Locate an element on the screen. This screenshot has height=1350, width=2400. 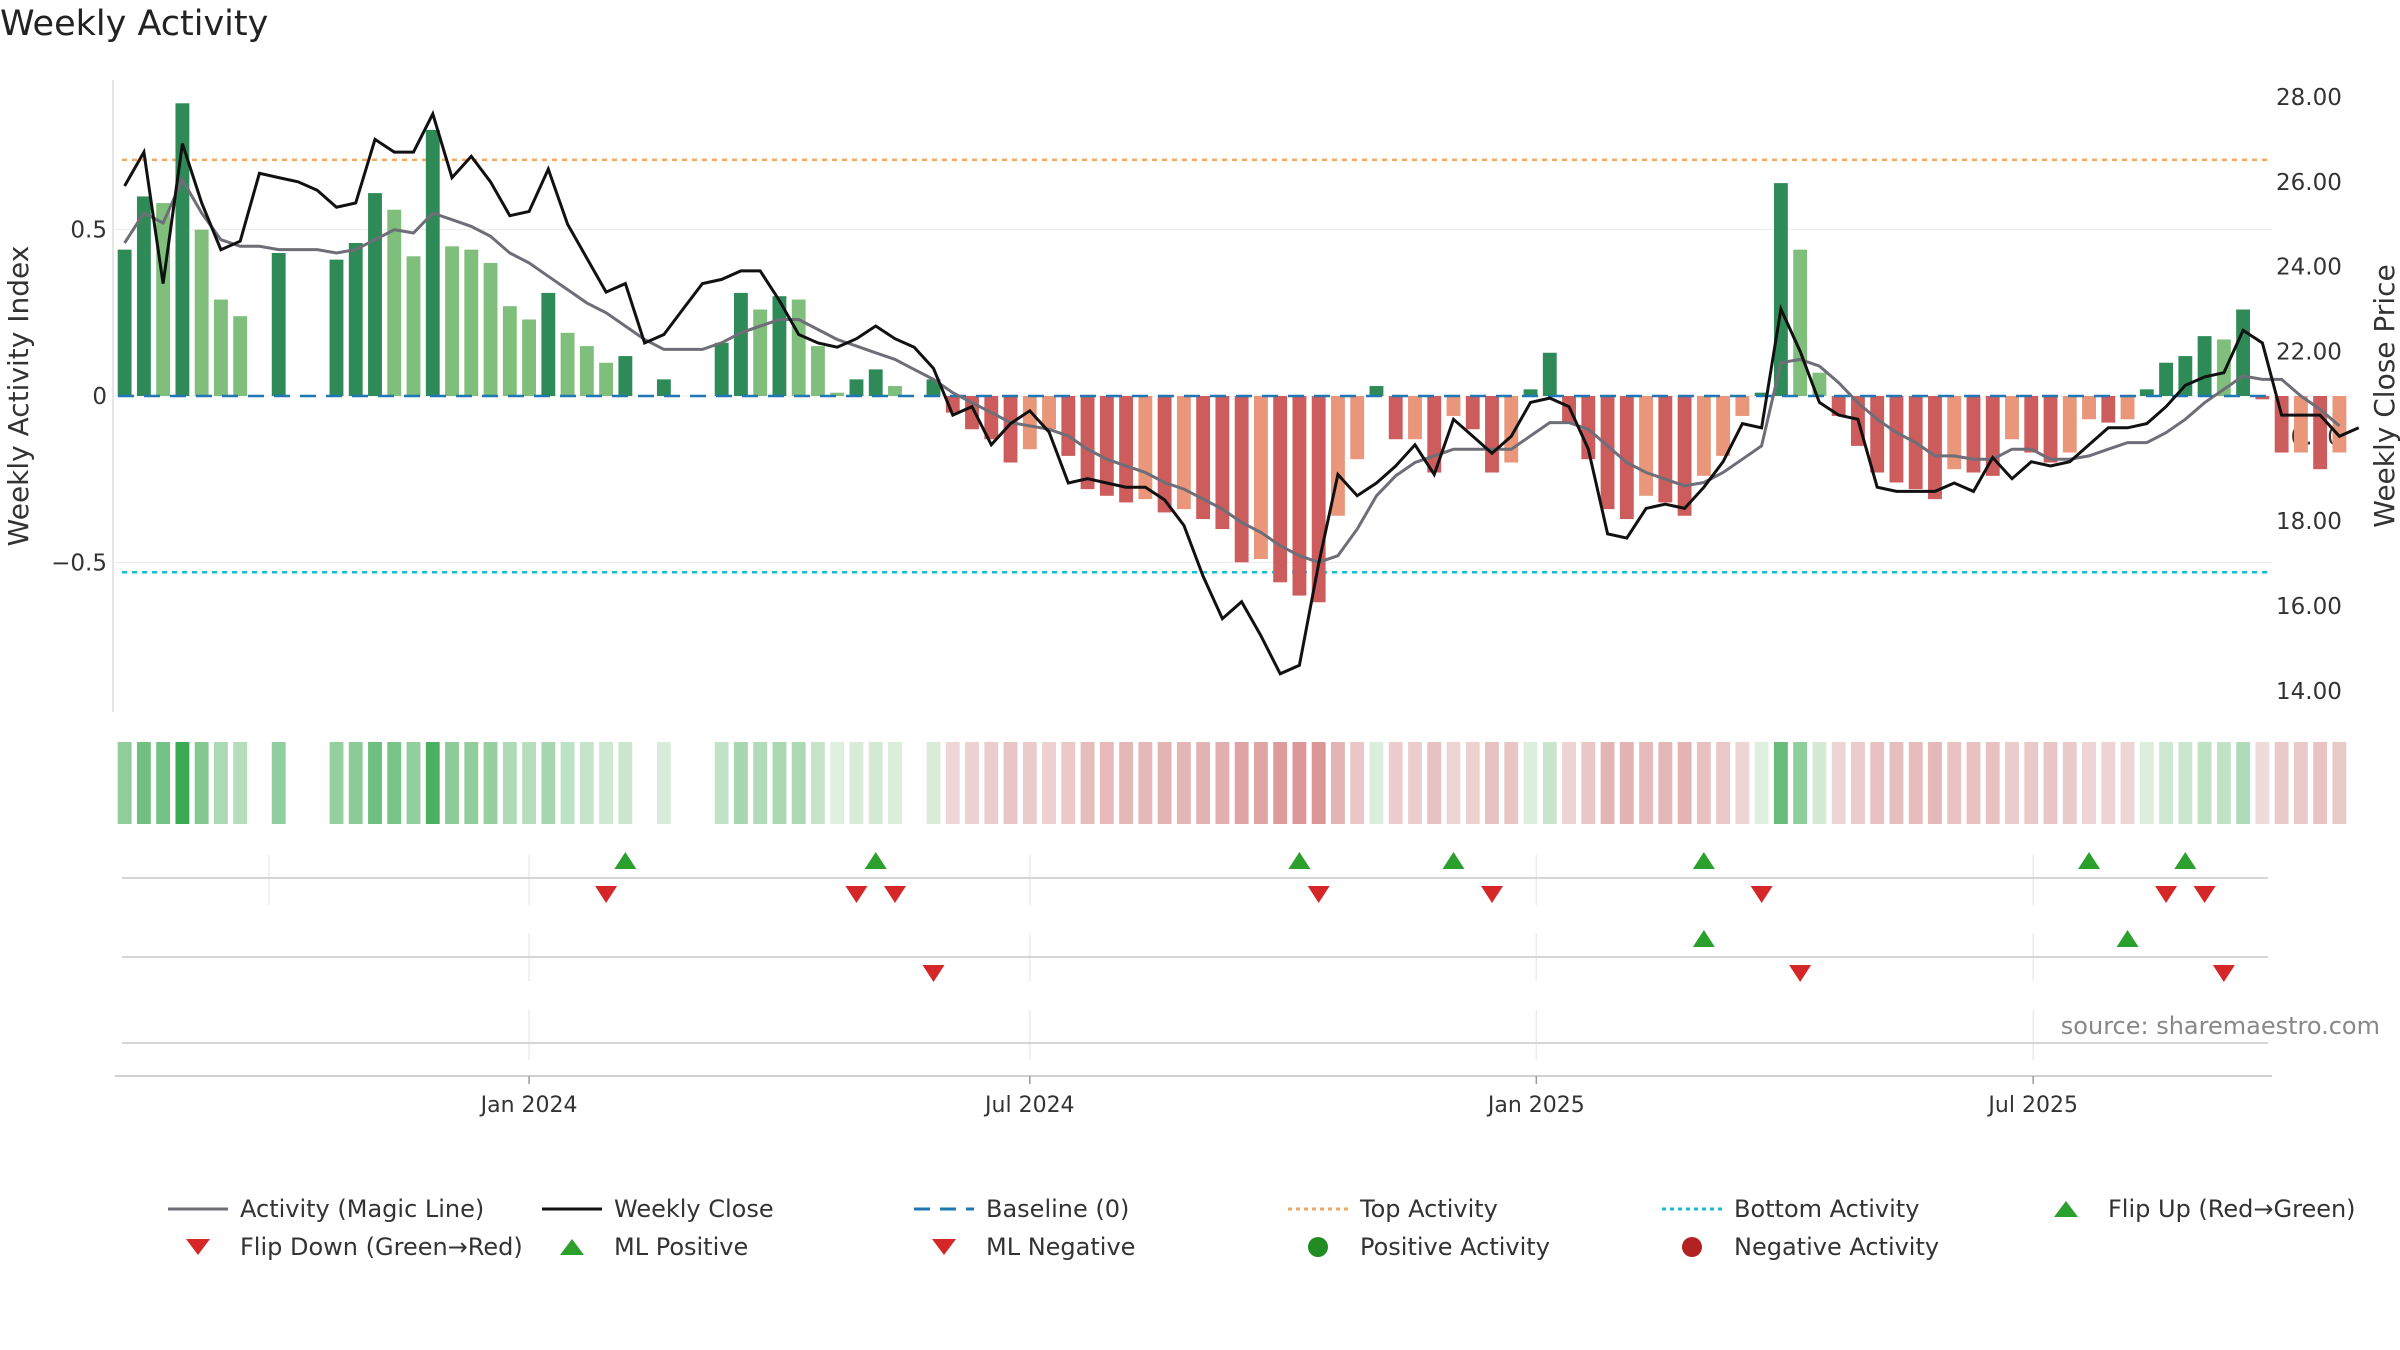
x-tick-label: Jul 2025 is located at coordinates (2032, 1105).